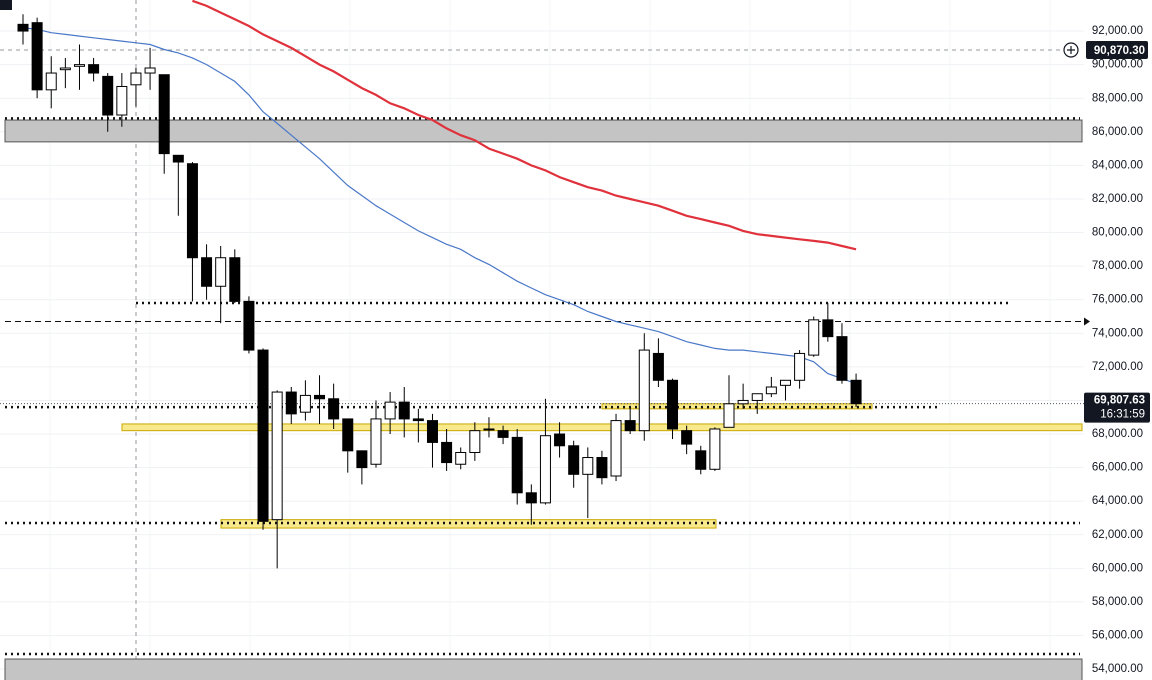 The image size is (1152, 680). I want to click on y-tick-label: 82,000.00, so click(1117, 199).